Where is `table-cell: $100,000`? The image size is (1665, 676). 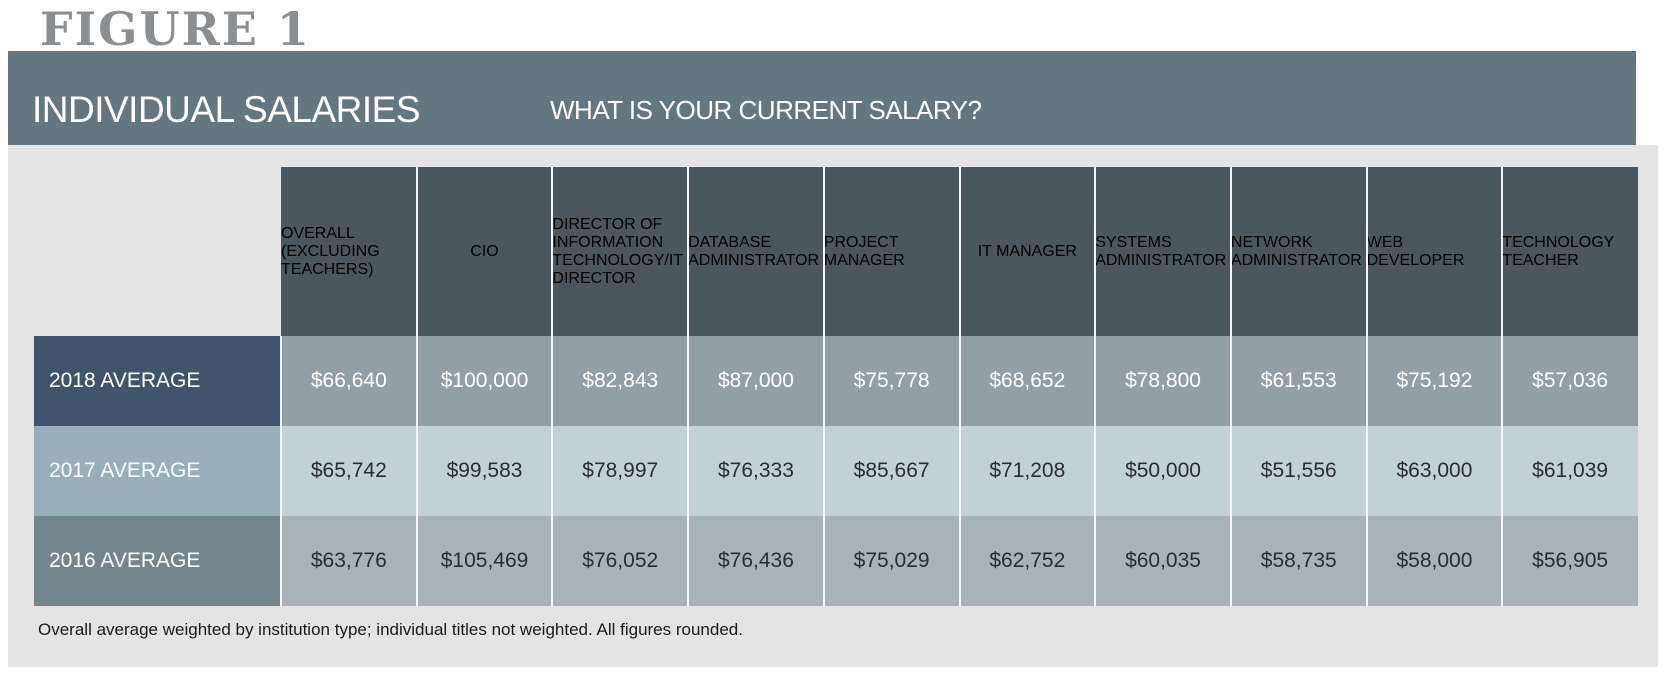
table-cell: $100,000 is located at coordinates (484, 381).